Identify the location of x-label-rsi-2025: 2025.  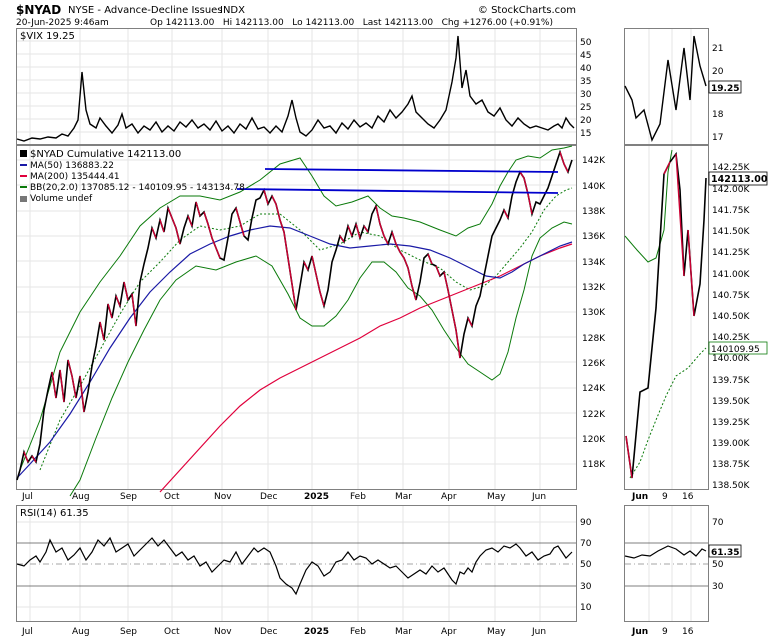
(316, 632).